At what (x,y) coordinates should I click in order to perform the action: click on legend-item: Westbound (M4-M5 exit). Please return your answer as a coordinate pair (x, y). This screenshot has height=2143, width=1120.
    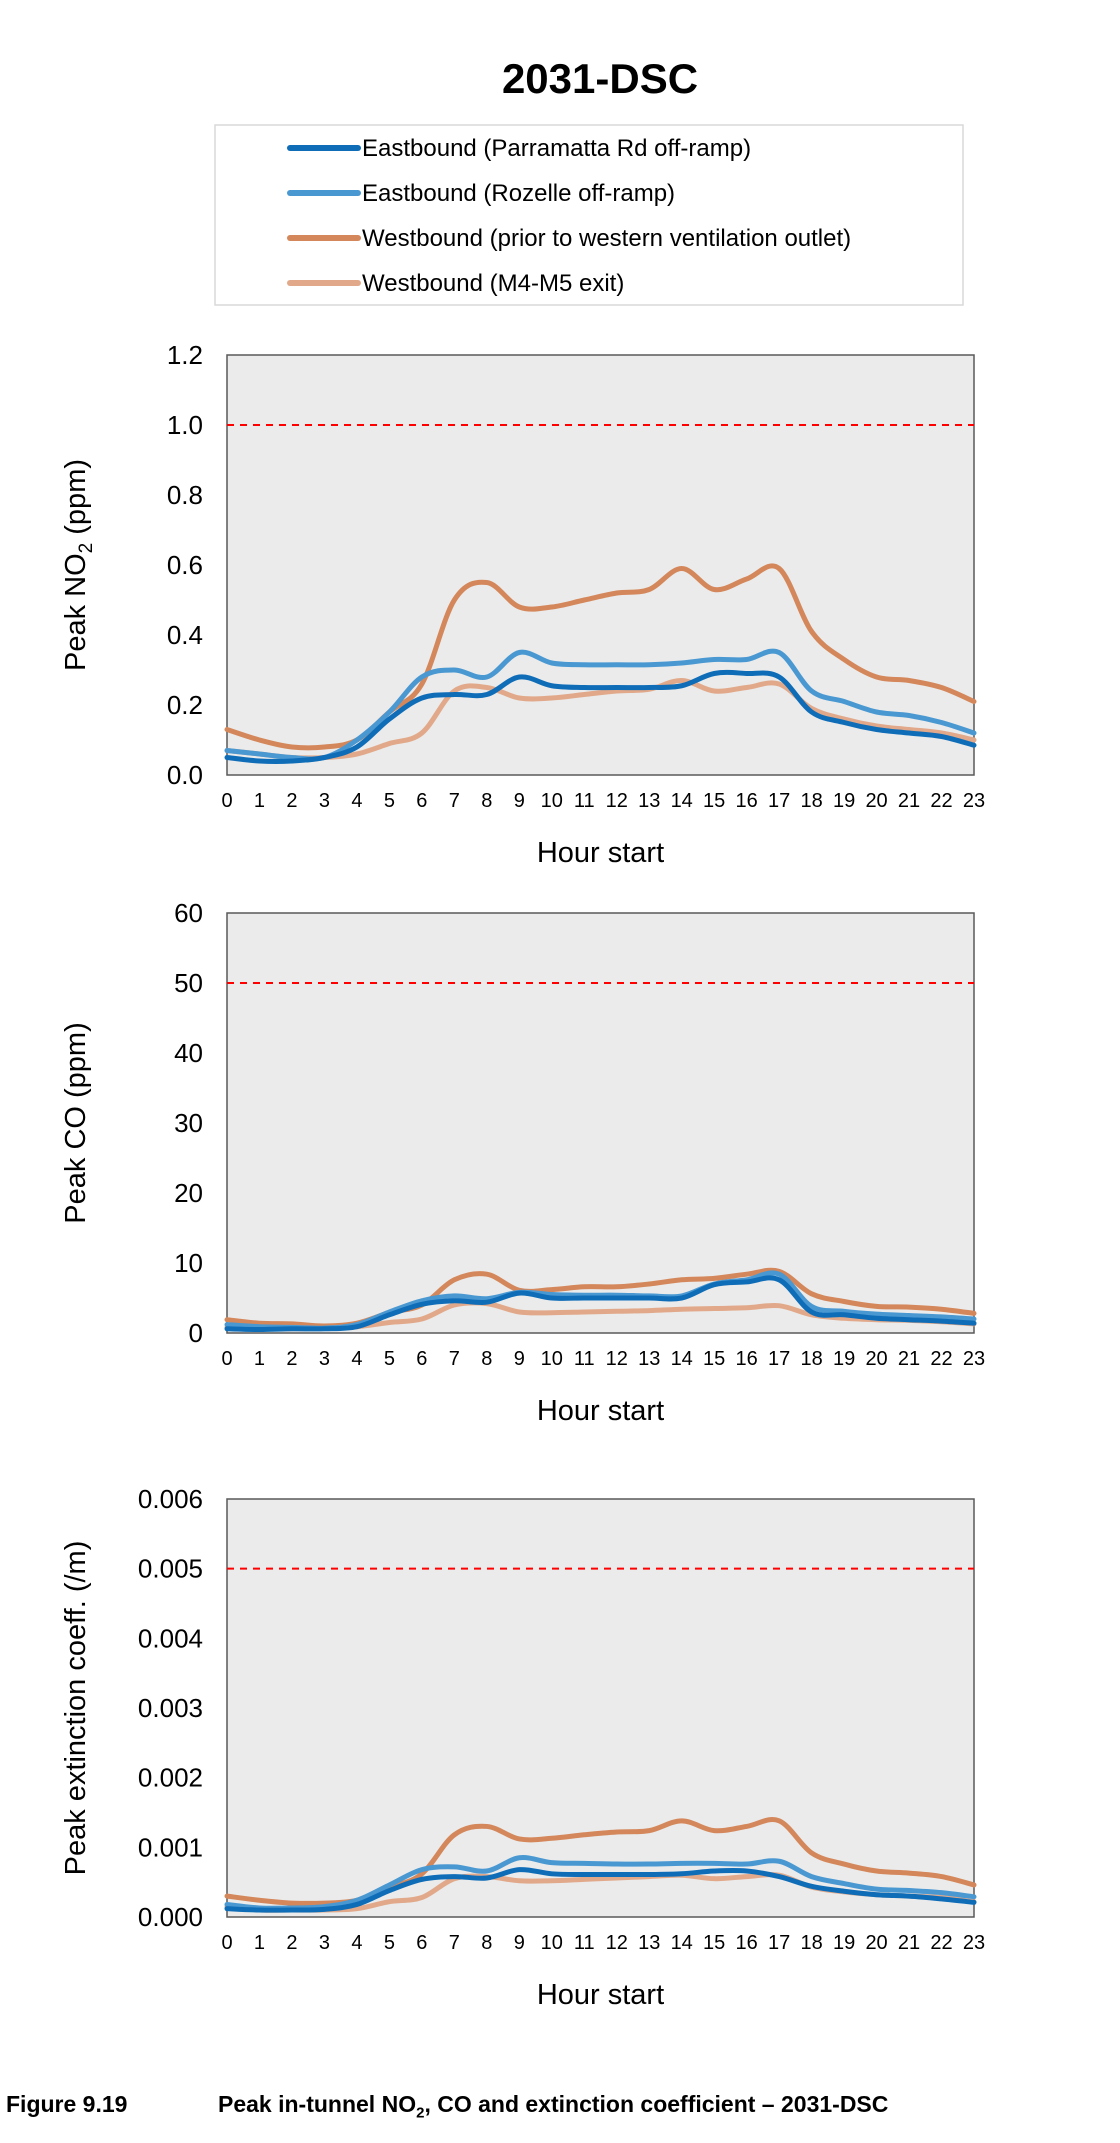
    Looking at the image, I should click on (455, 283).